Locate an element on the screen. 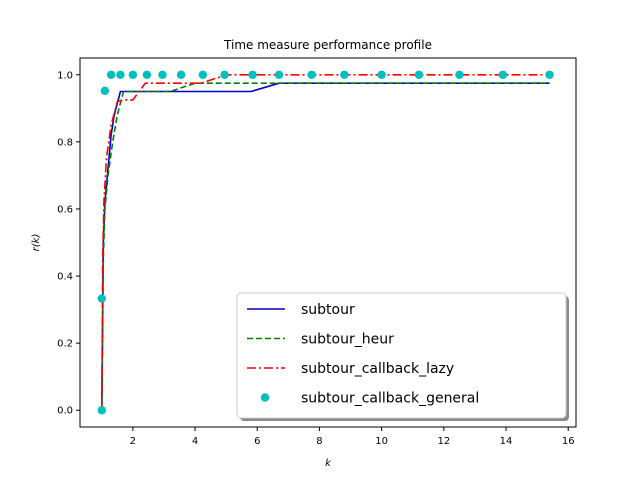 The image size is (640, 480). x-tick-label: 4 is located at coordinates (195, 441).